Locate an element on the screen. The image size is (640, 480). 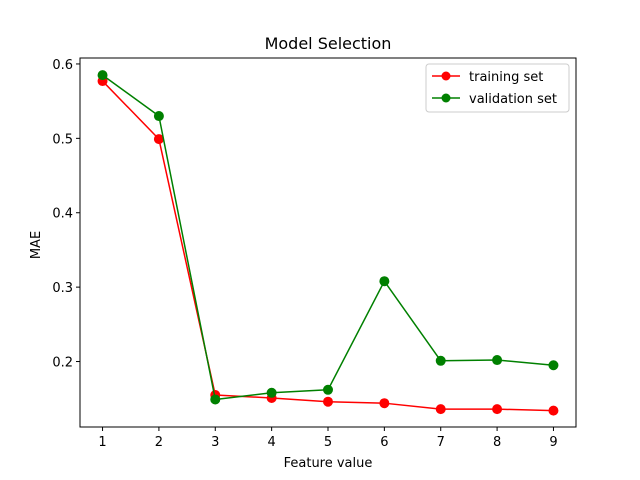
x-tick-label-1: 2 is located at coordinates (159, 442).